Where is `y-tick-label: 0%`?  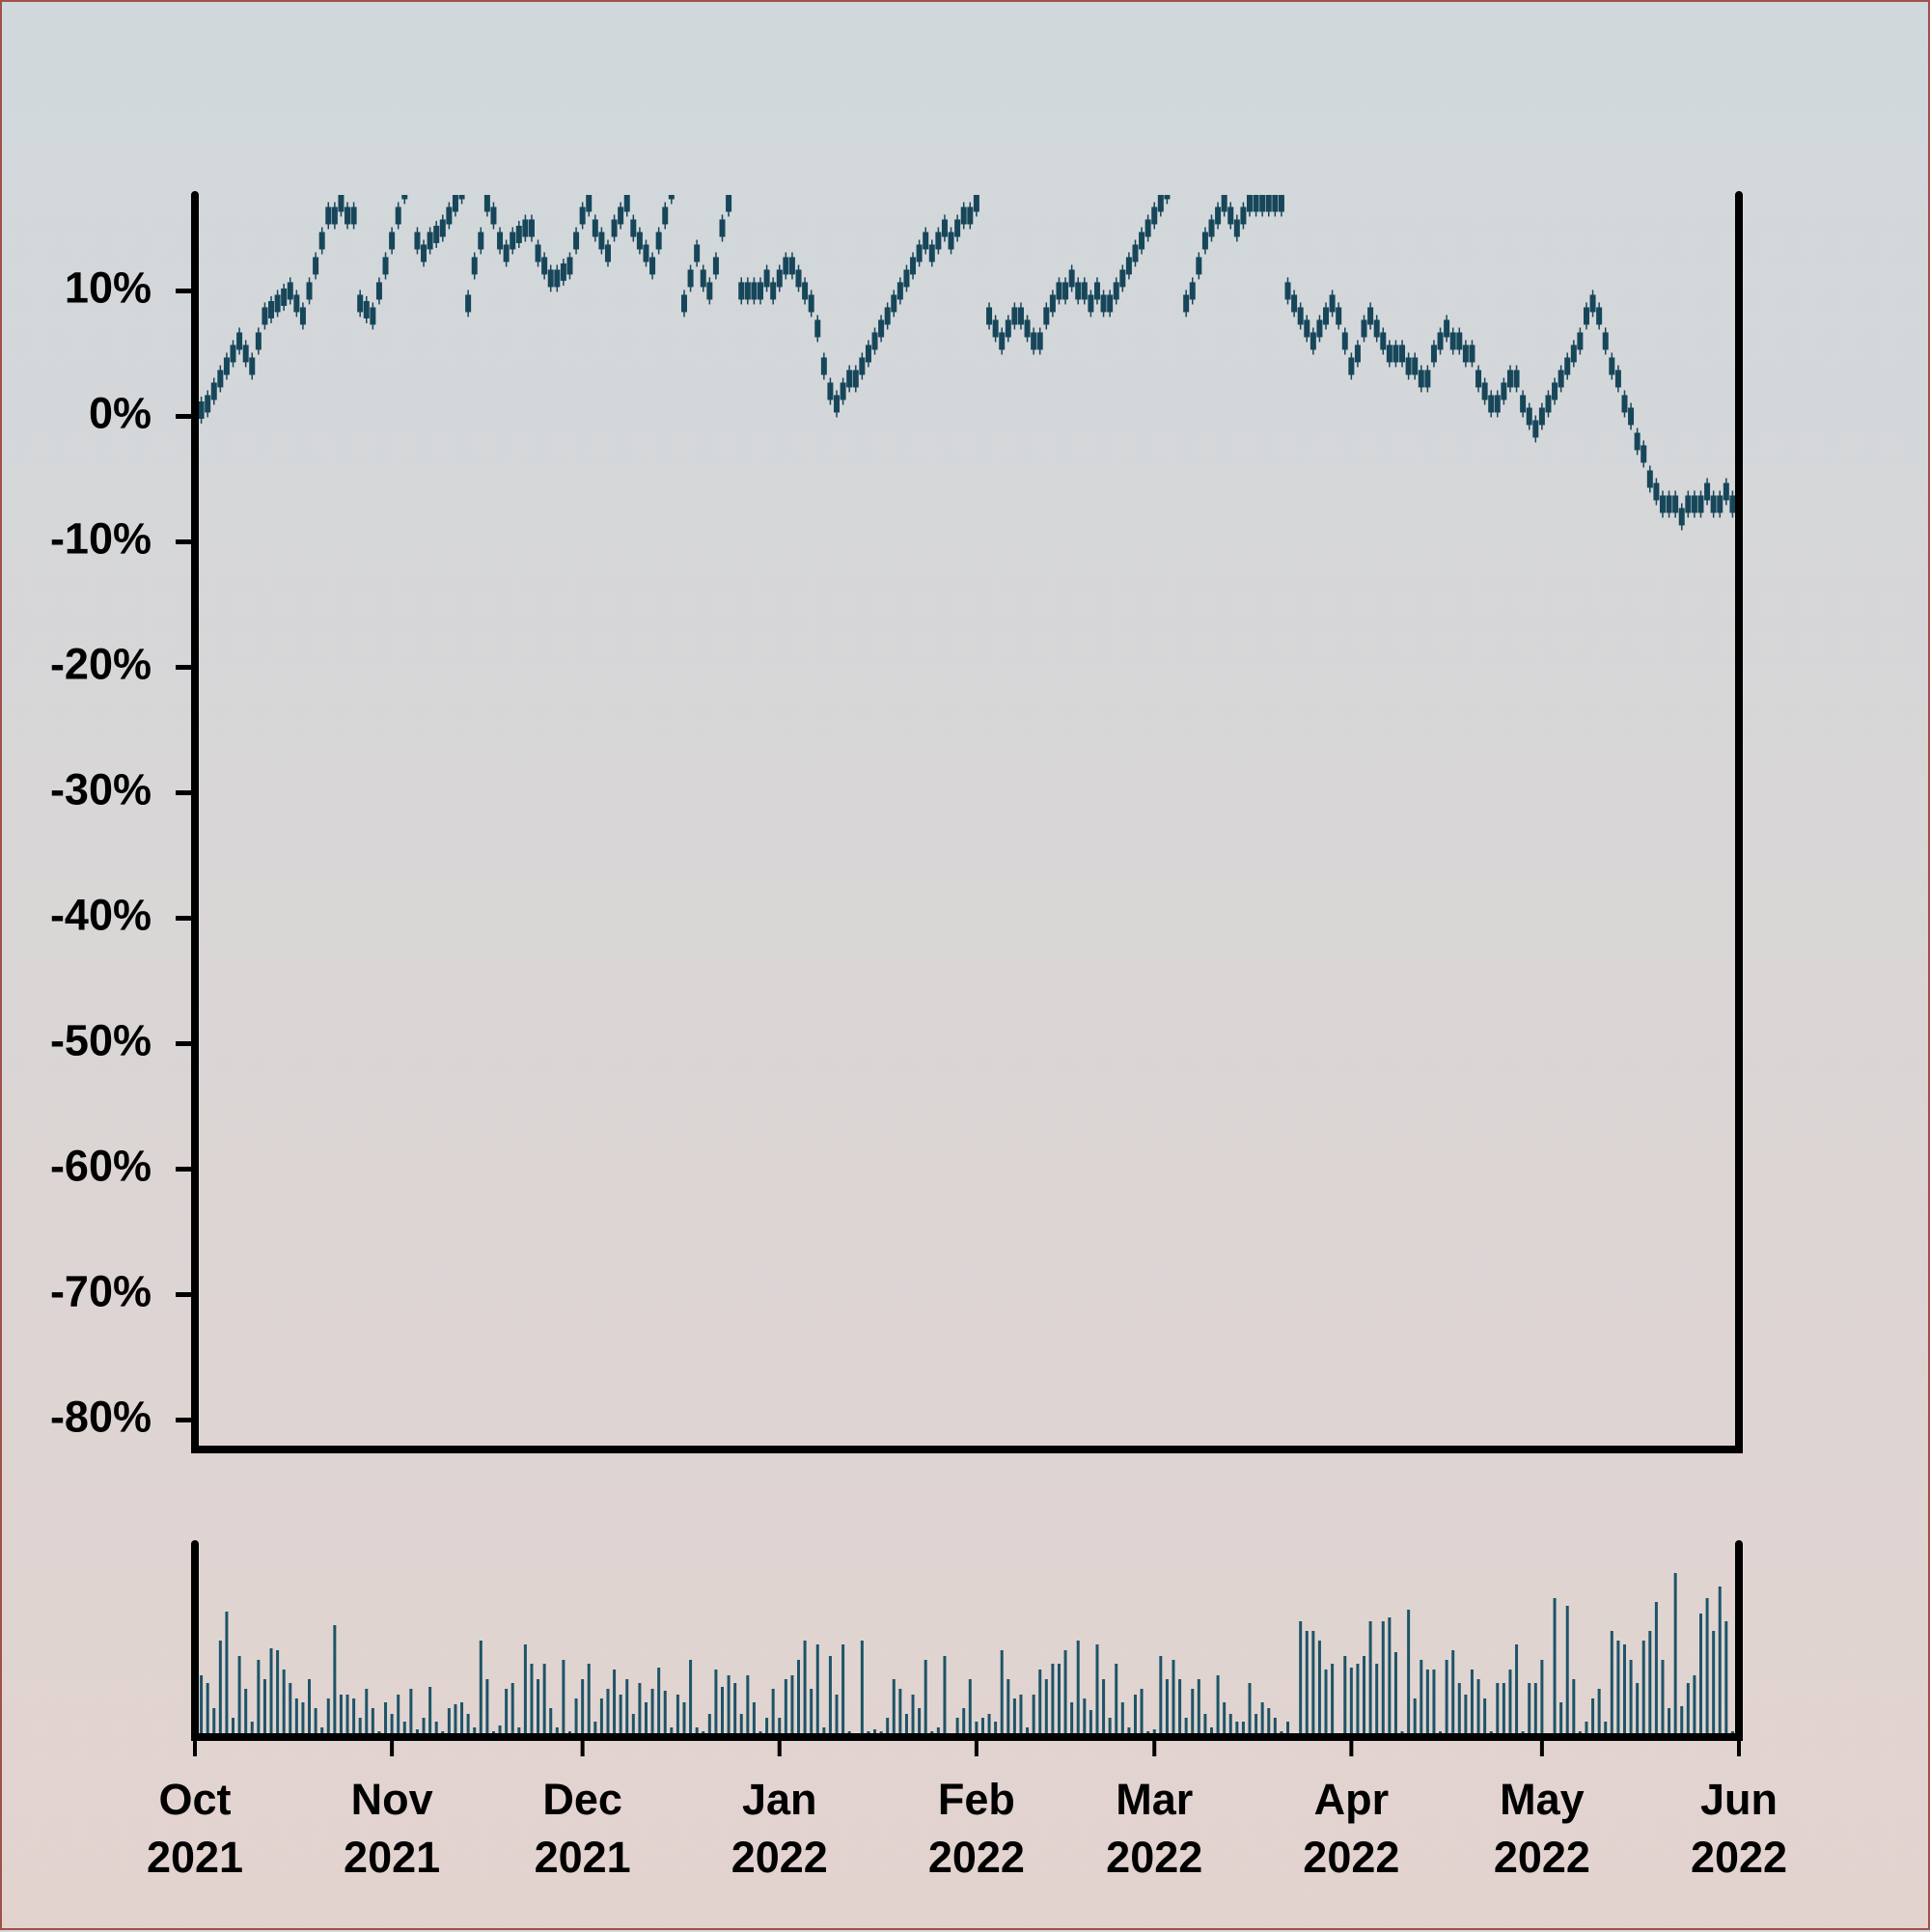
y-tick-label: 0% is located at coordinates (120, 412).